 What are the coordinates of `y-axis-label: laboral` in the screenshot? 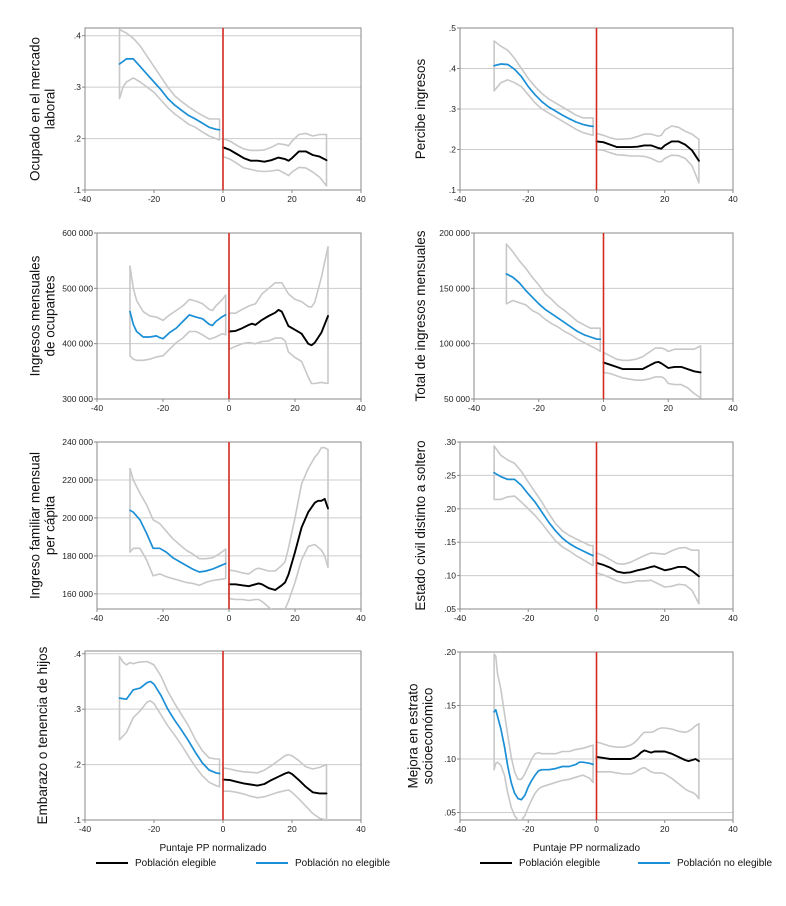 It's located at (50, 109).